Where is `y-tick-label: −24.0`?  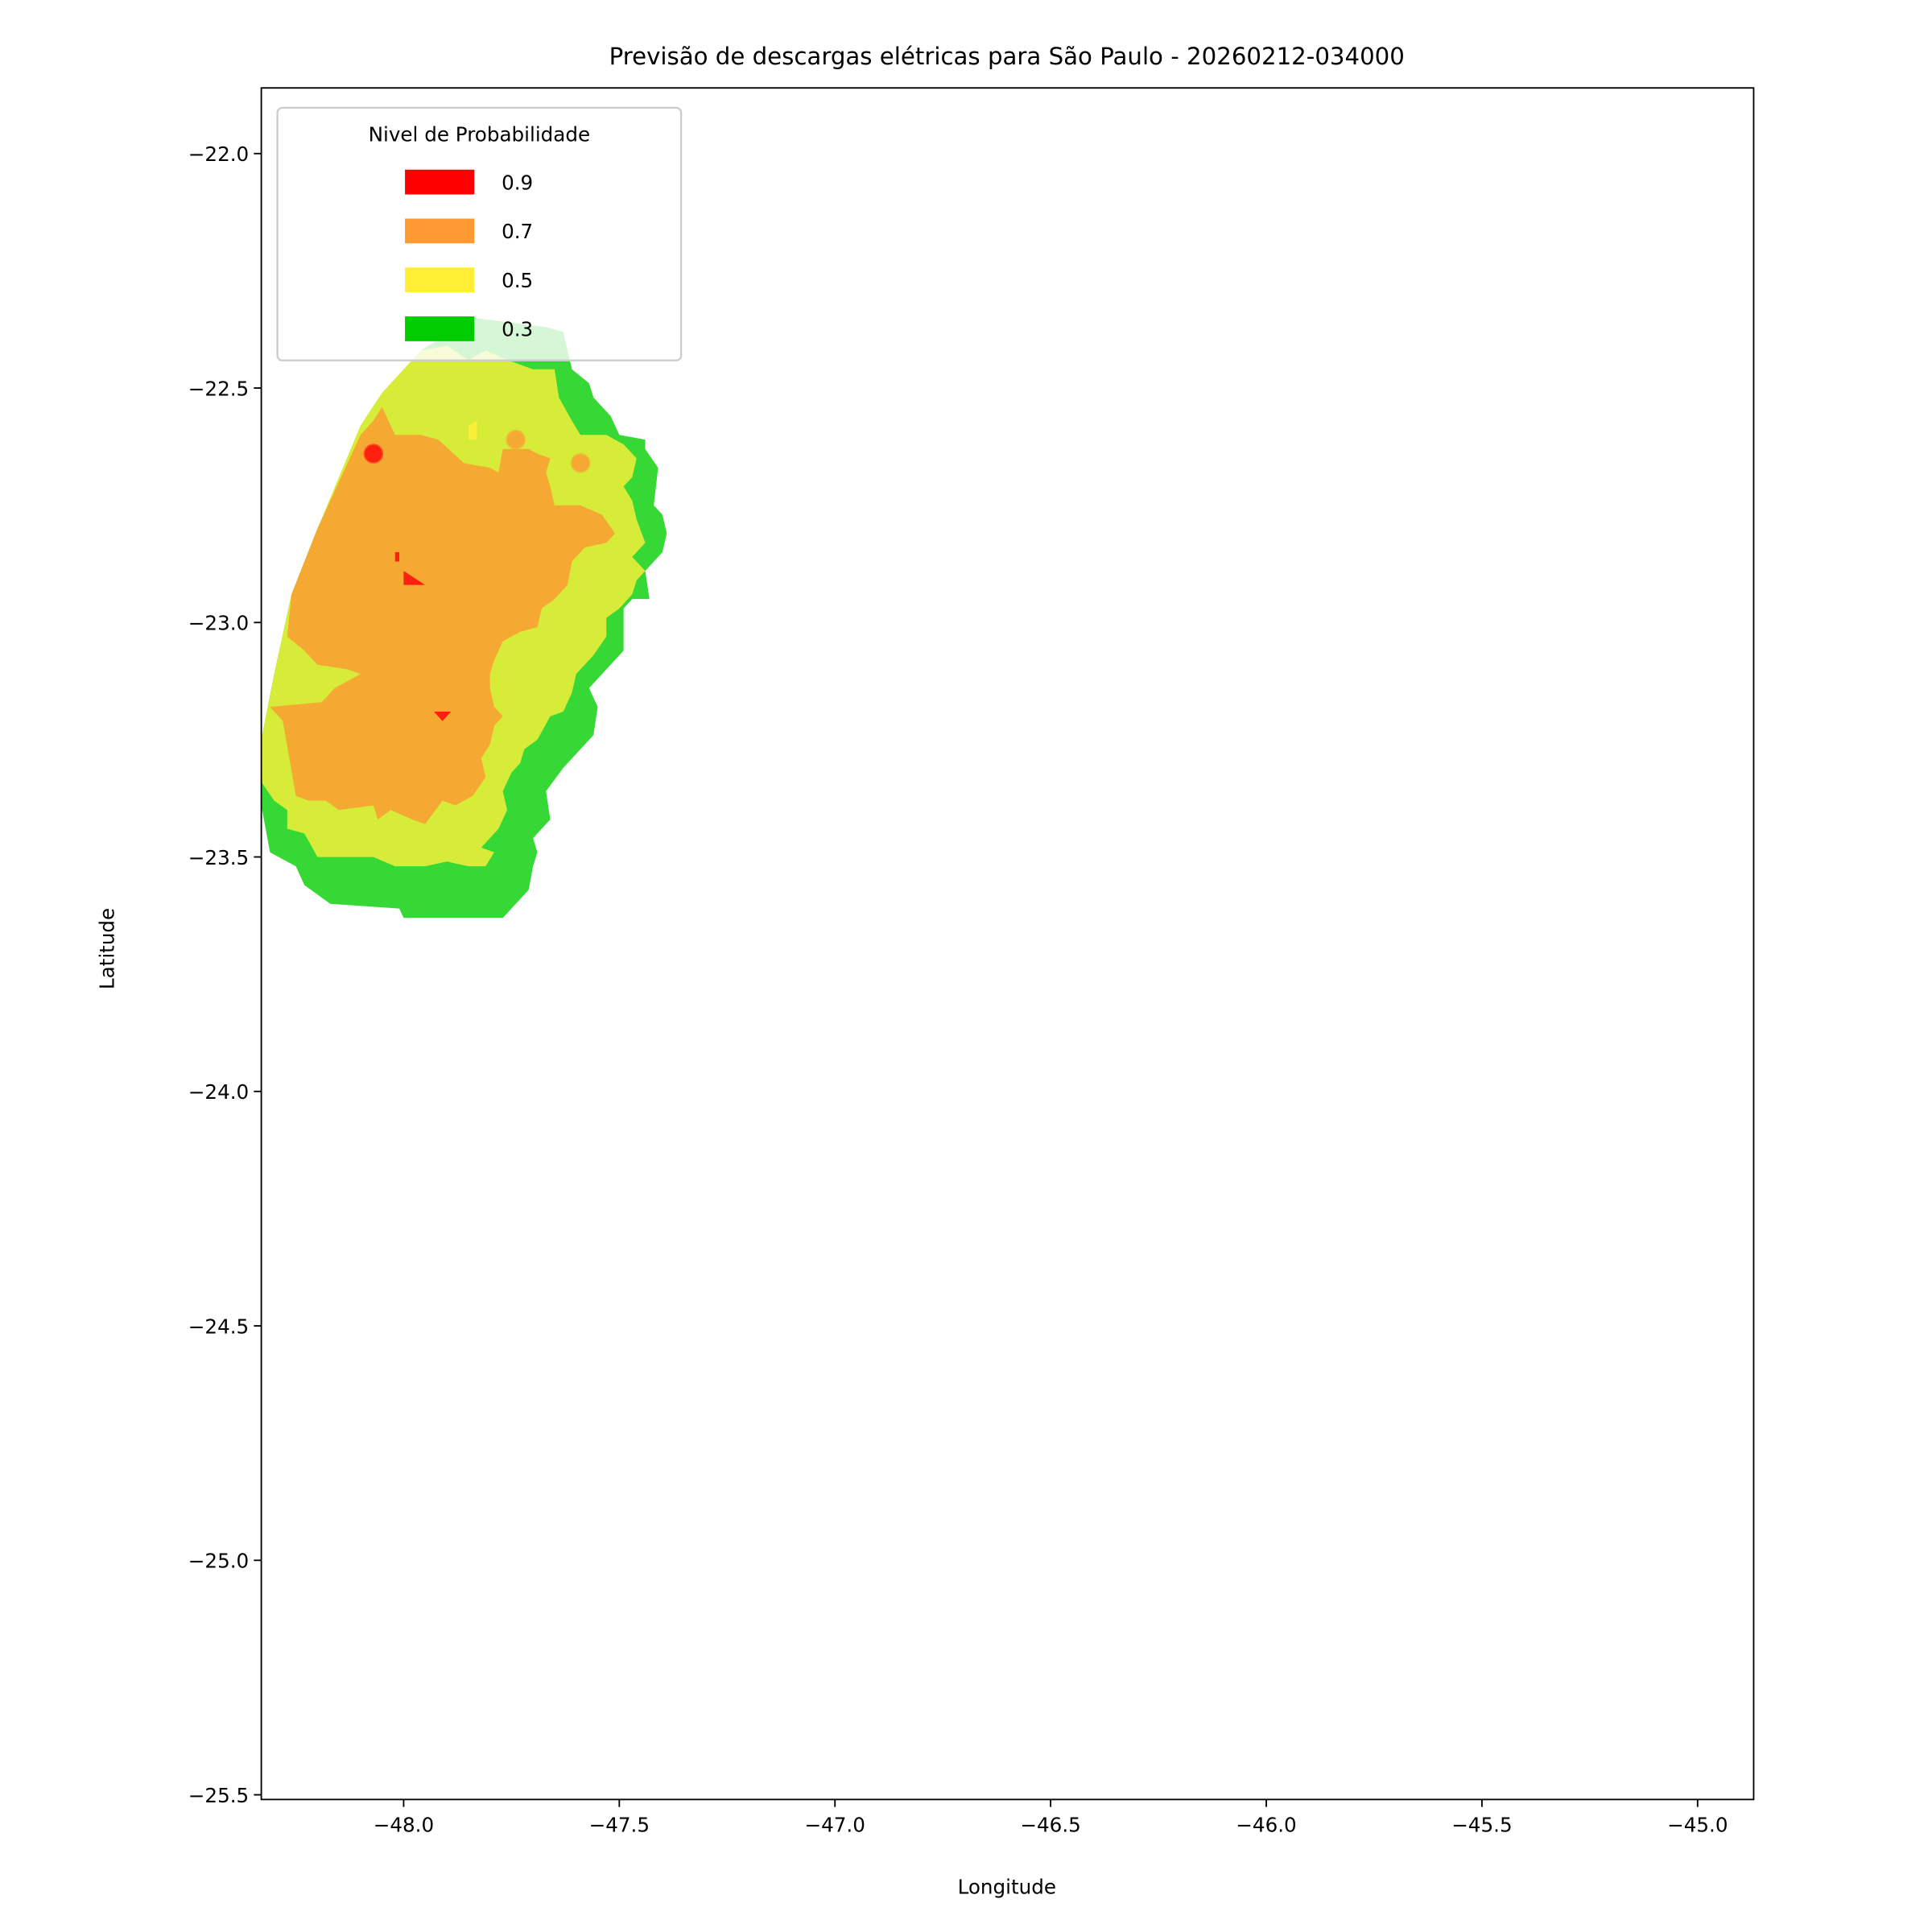
y-tick-label: −24.0 is located at coordinates (218, 1092).